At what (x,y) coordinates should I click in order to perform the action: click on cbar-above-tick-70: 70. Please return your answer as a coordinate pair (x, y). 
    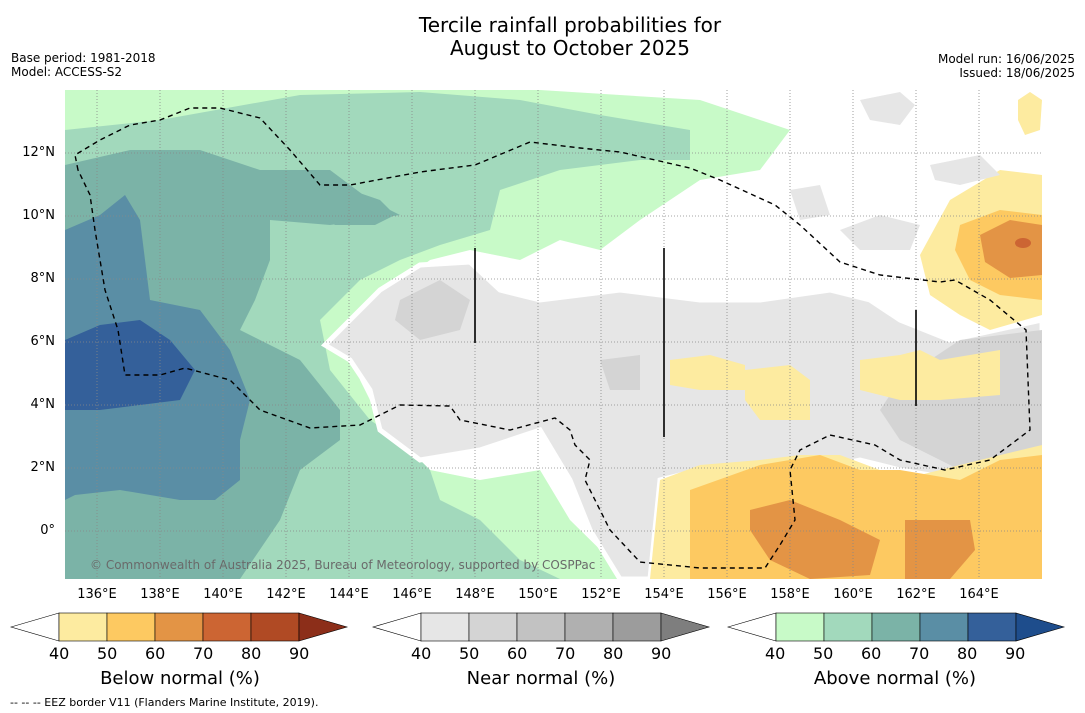
    Looking at the image, I should click on (919, 653).